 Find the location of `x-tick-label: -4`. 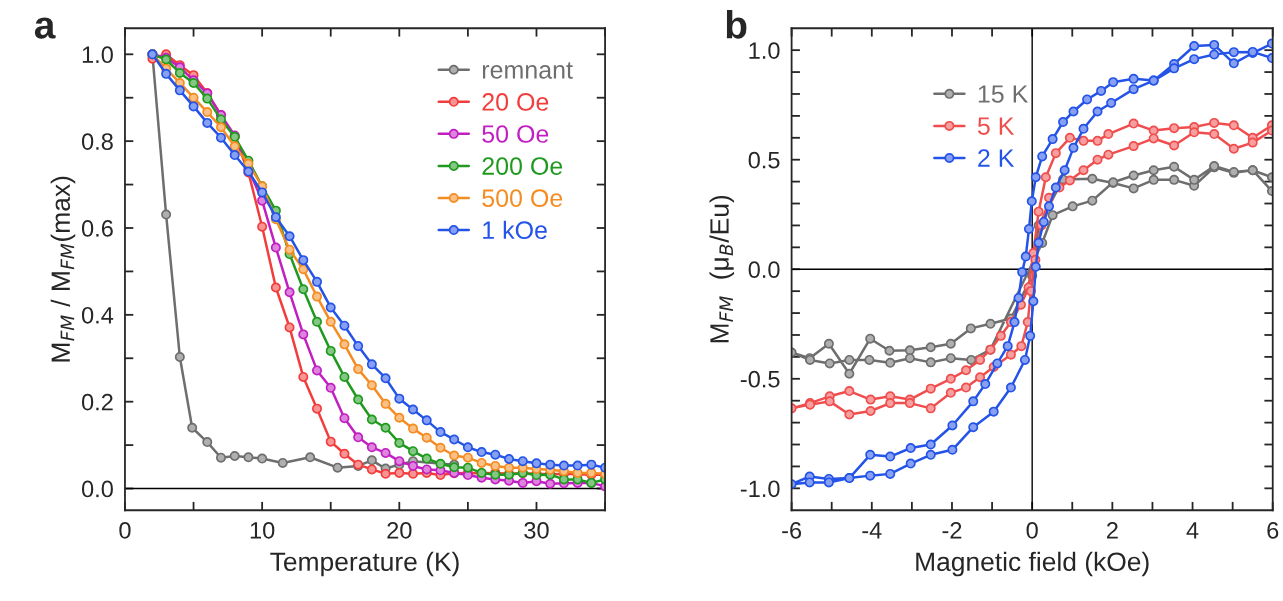

x-tick-label: -4 is located at coordinates (872, 530).